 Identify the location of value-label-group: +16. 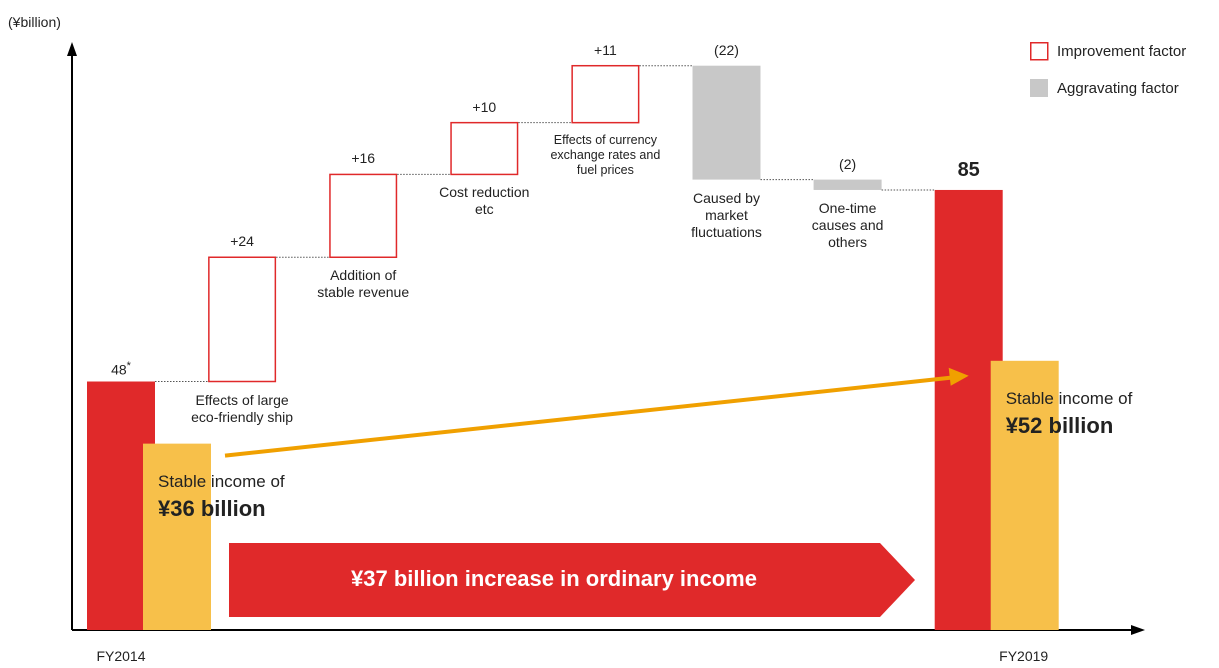
(363, 158).